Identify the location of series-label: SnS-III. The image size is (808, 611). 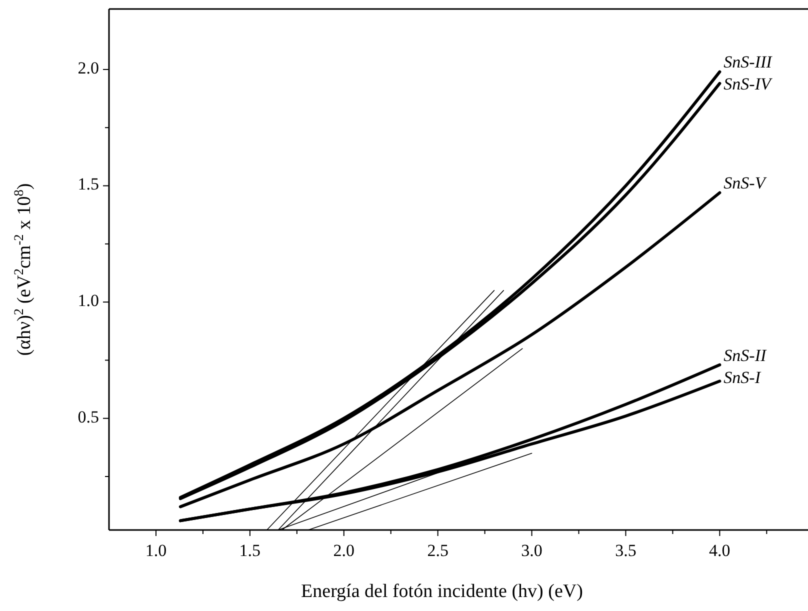
(749, 62).